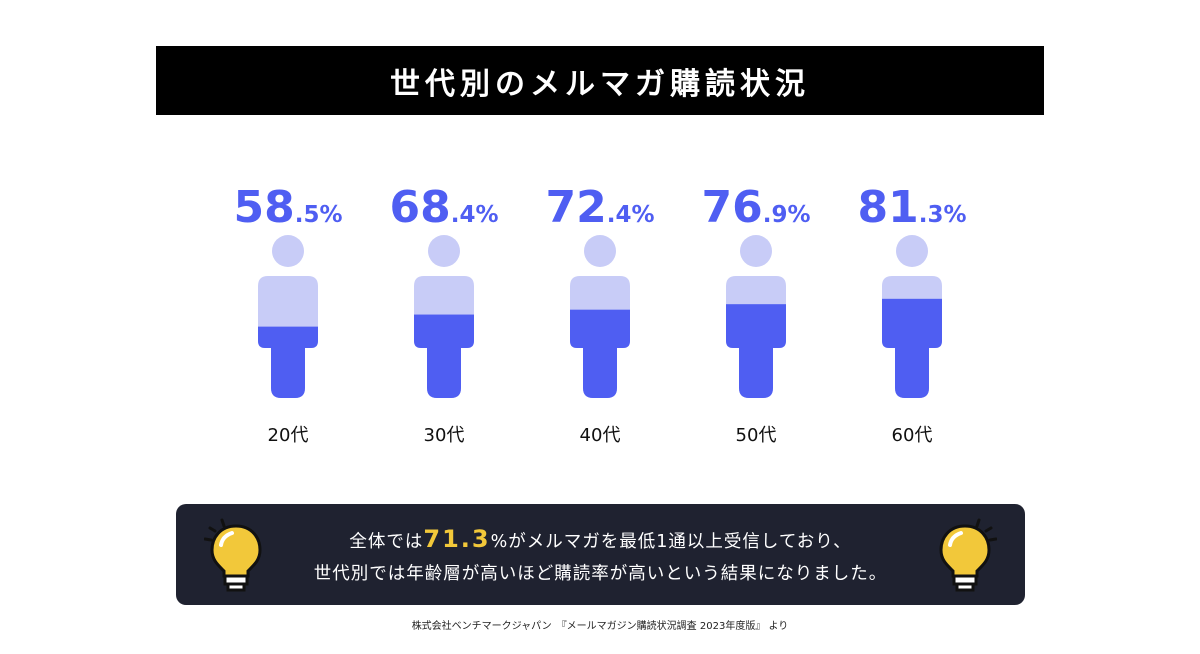  I want to click on summary-line-1: 全体では71.3%がメルマガを最低1通以上受信しており、, so click(600, 540).